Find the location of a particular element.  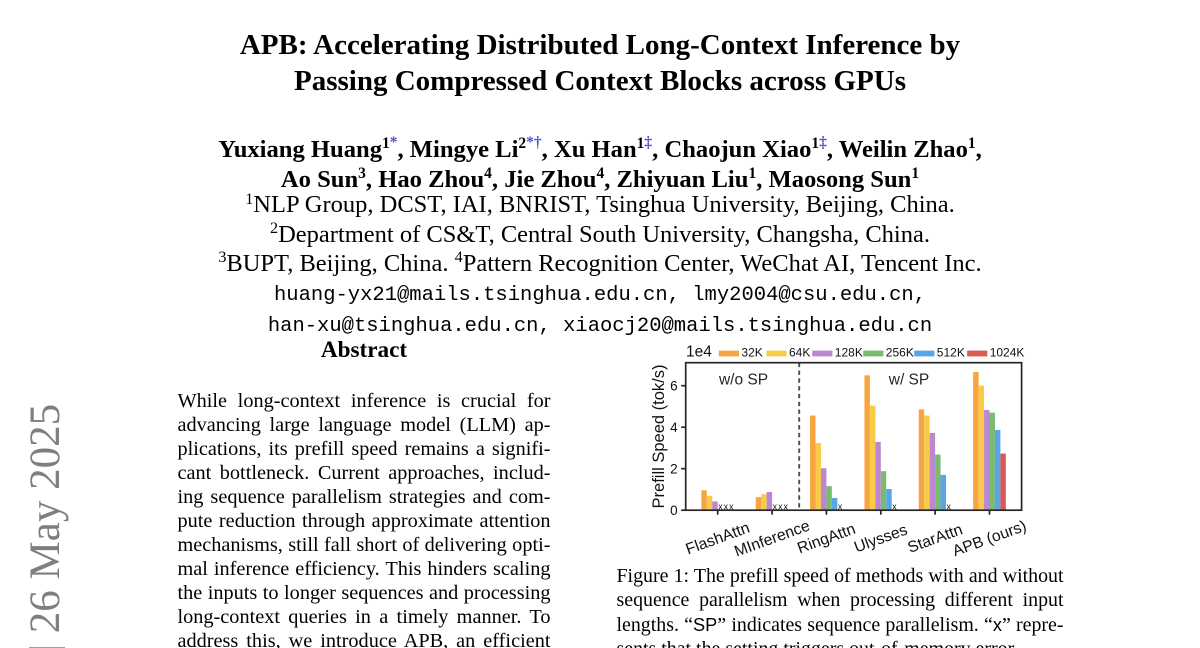

svg-text: 256K is located at coordinates (900, 353).